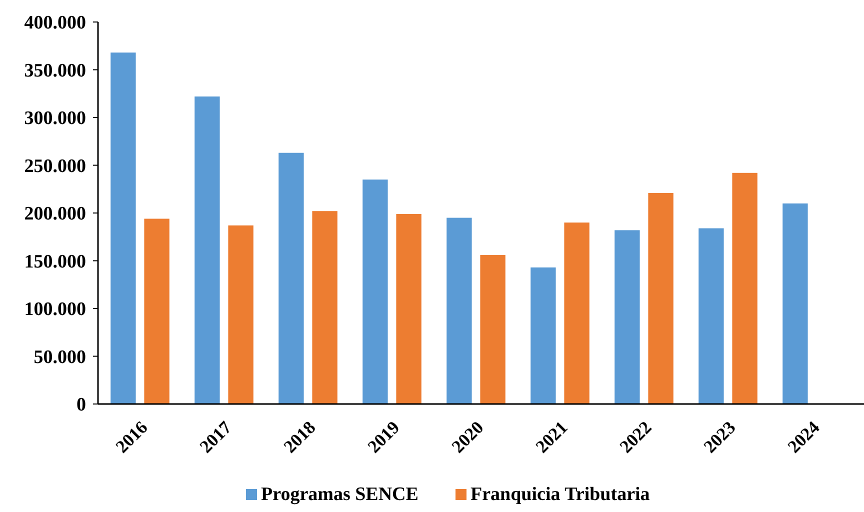  Describe the element at coordinates (55, 119) in the screenshot. I see `y-tick-label: 300.000` at that location.